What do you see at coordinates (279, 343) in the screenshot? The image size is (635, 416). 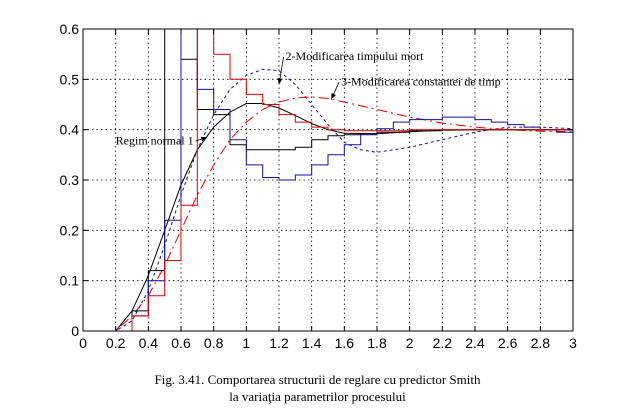 I see `x-tick-label: 1.2` at bounding box center [279, 343].